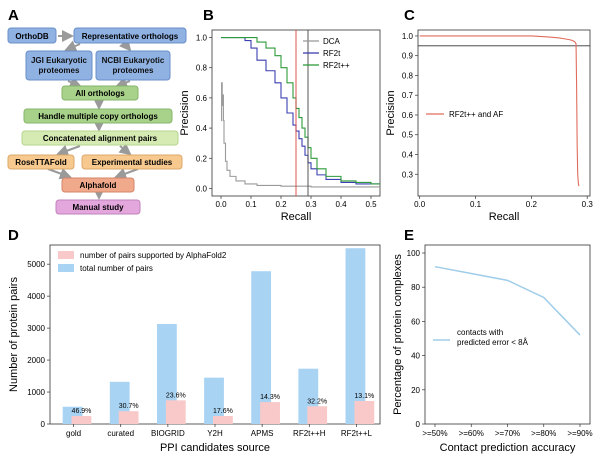  I want to click on series-line-rf2t, so click(300, 110).